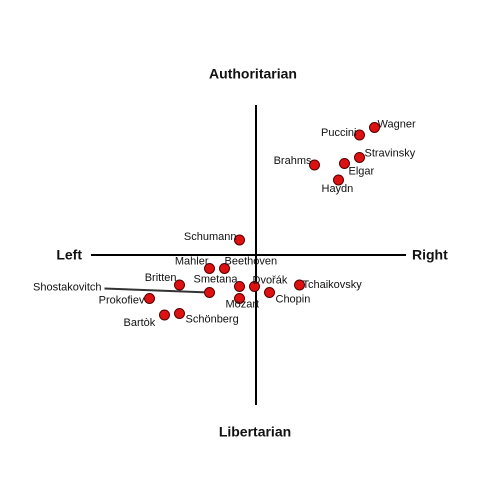 This screenshot has width=500, height=500. What do you see at coordinates (293, 299) in the screenshot?
I see `point-label: Chopin` at bounding box center [293, 299].